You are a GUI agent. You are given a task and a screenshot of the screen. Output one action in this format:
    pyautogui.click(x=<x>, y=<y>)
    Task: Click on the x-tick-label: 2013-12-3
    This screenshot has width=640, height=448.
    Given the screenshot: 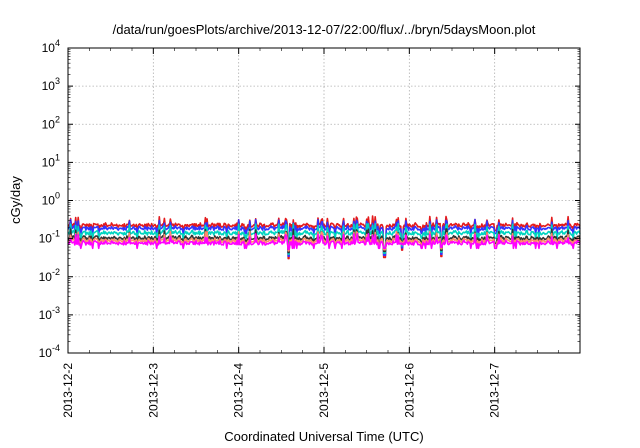 What is the action you would take?
    pyautogui.click(x=153, y=390)
    